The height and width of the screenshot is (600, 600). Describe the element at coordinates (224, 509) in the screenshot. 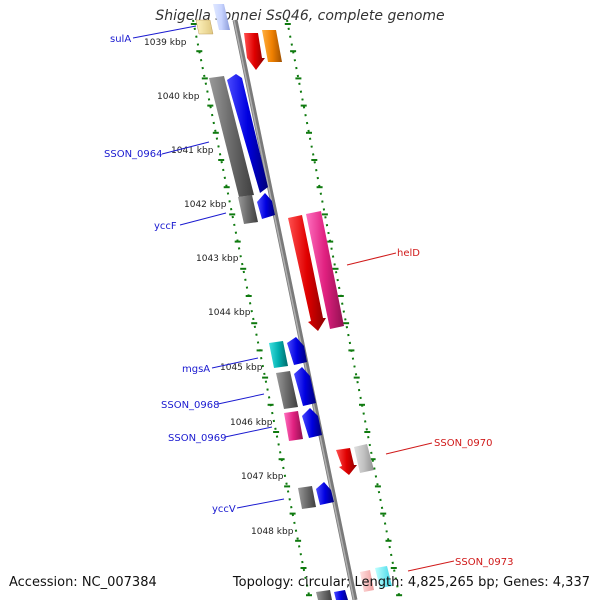

I see `gene-label-yccv: yccV` at that location.